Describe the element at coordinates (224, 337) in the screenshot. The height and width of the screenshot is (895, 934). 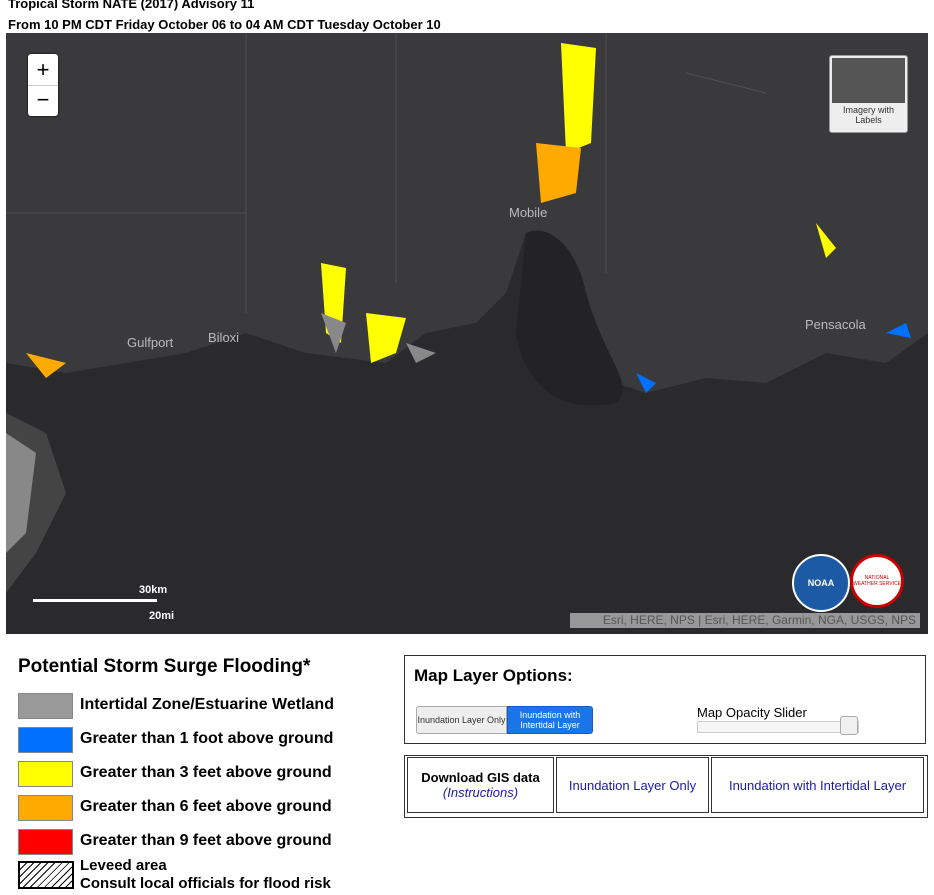
I see `place-label: Biloxi` at that location.